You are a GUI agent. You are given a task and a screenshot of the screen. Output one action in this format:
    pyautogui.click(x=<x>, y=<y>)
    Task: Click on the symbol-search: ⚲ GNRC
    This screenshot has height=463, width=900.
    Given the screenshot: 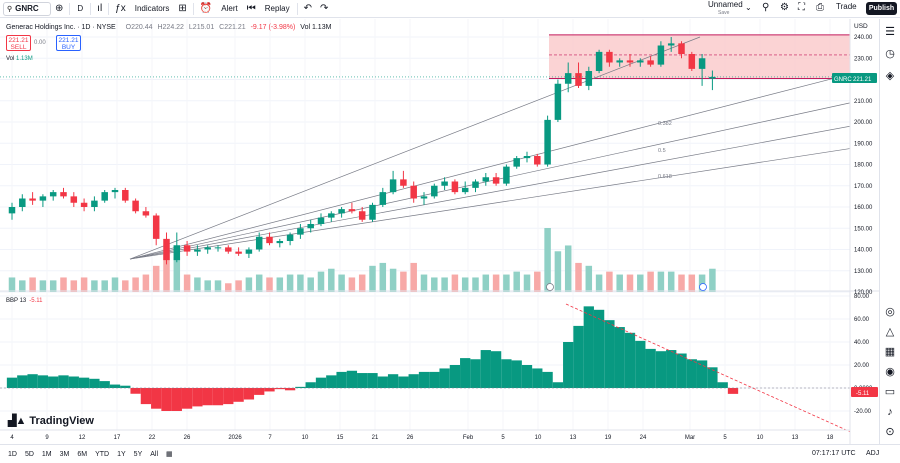 What is the action you would take?
    pyautogui.click(x=27, y=8)
    